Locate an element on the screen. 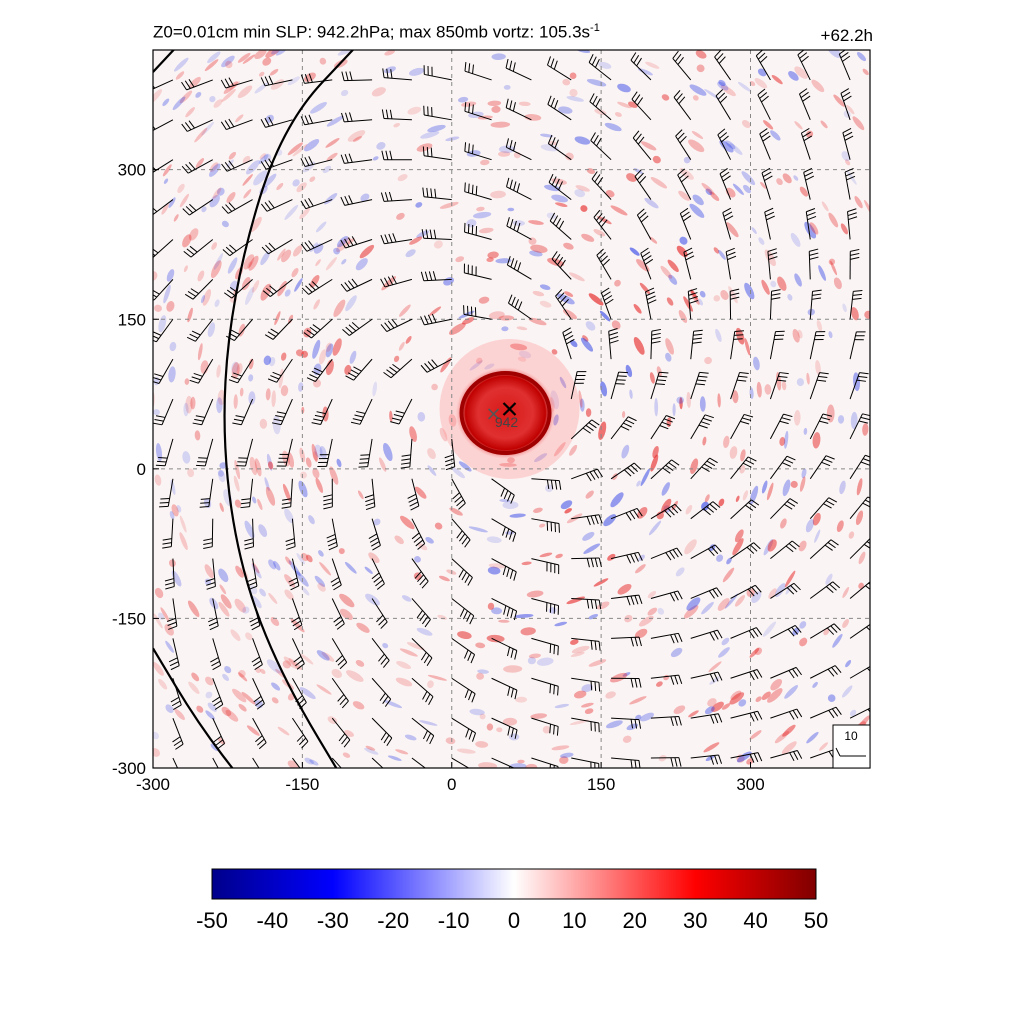  colorbar-tick-label: -50 is located at coordinates (212, 920).